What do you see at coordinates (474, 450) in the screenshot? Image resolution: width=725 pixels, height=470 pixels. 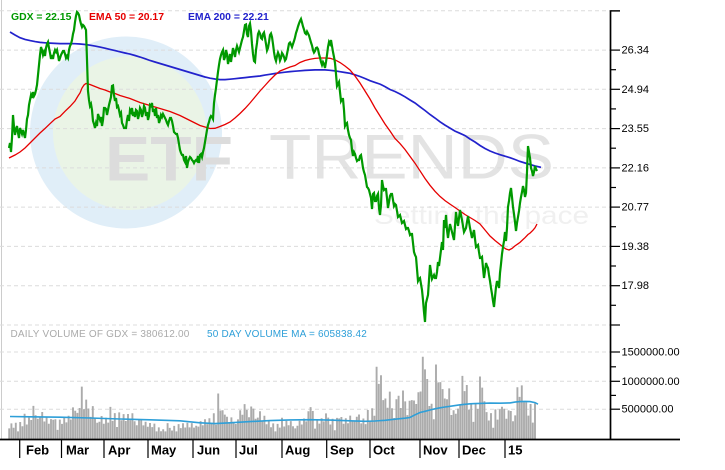 I see `svg-text: Dec` at bounding box center [474, 450].